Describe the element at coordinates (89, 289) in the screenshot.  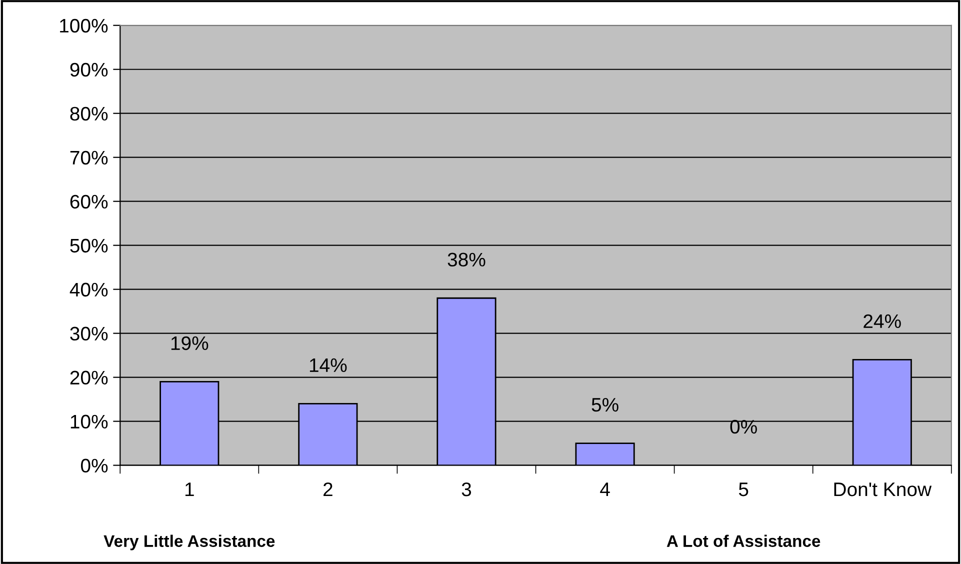
I see `y-tick-label: 40%` at that location.